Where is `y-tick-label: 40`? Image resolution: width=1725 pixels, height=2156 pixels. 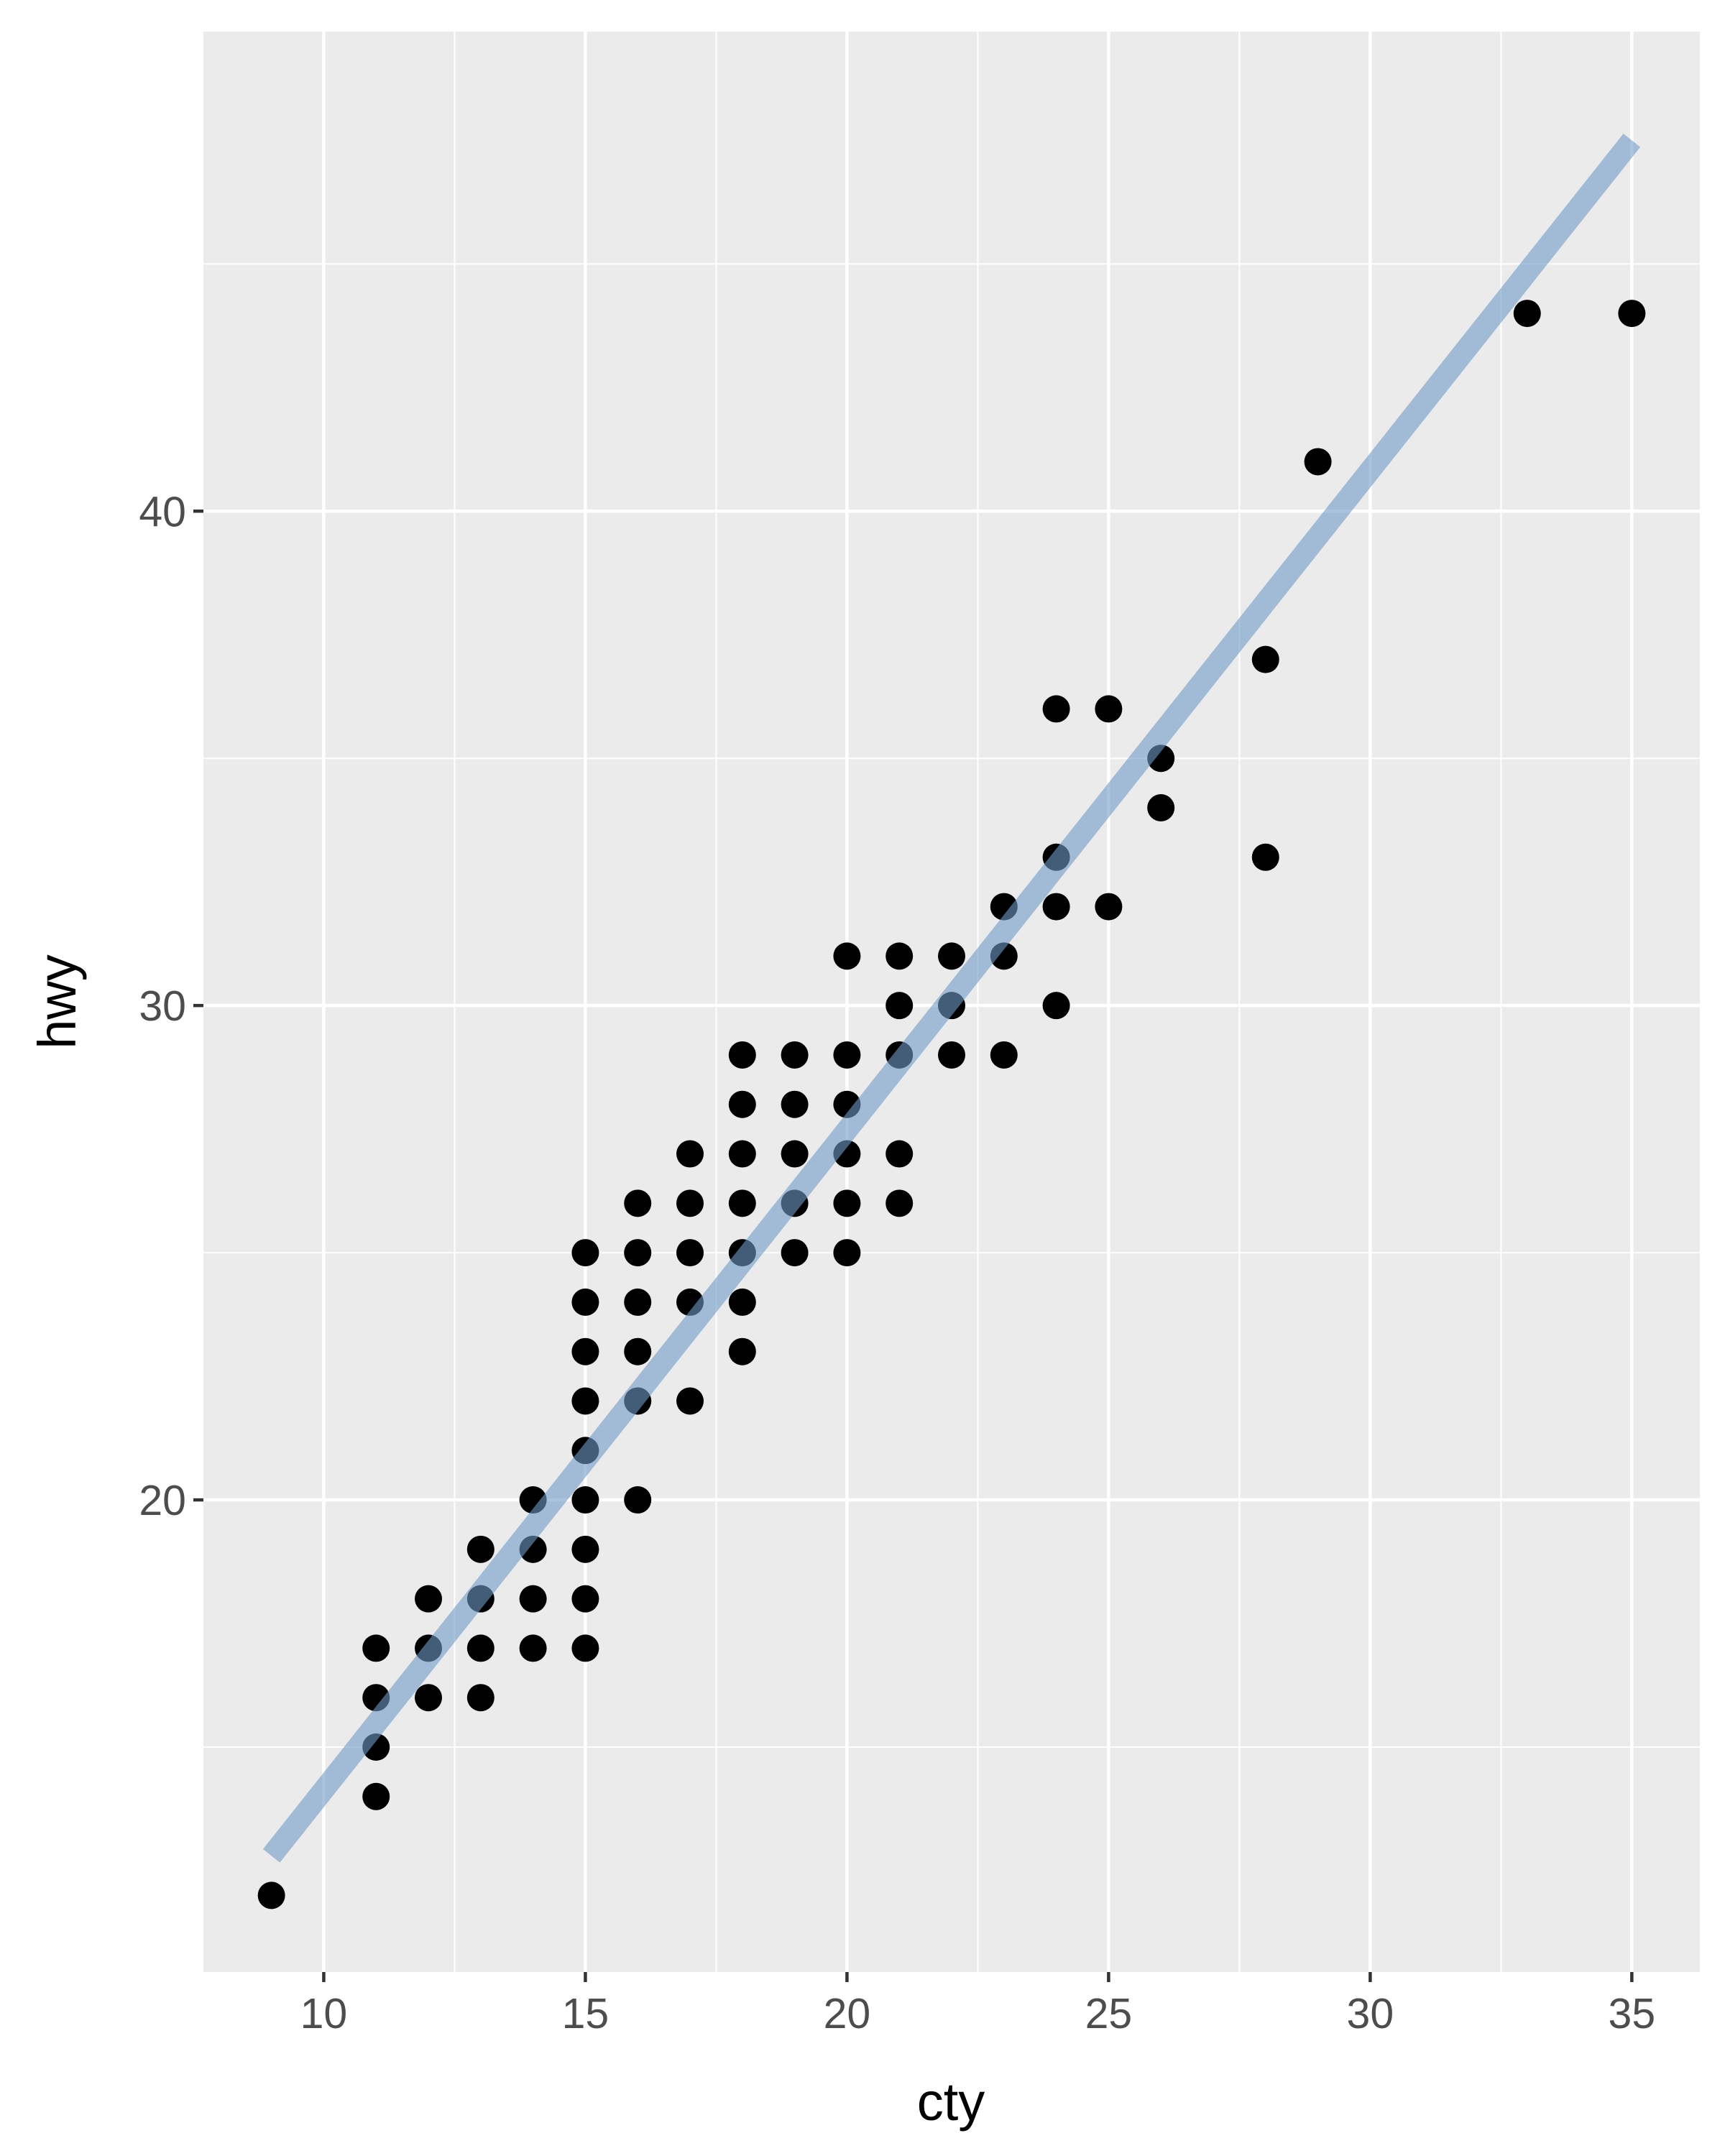 y-tick-label: 40 is located at coordinates (162, 512).